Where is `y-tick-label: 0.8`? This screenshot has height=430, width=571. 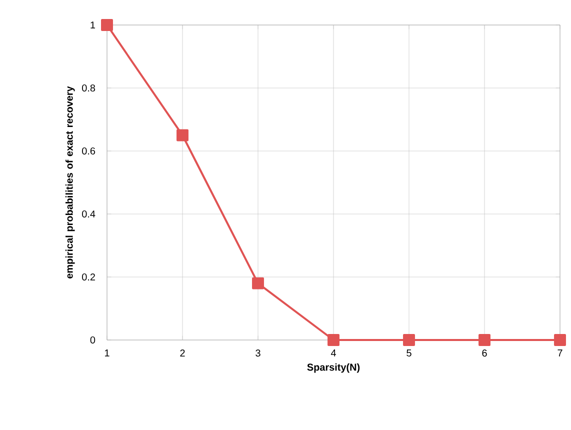
y-tick-label: 0.8 is located at coordinates (89, 88).